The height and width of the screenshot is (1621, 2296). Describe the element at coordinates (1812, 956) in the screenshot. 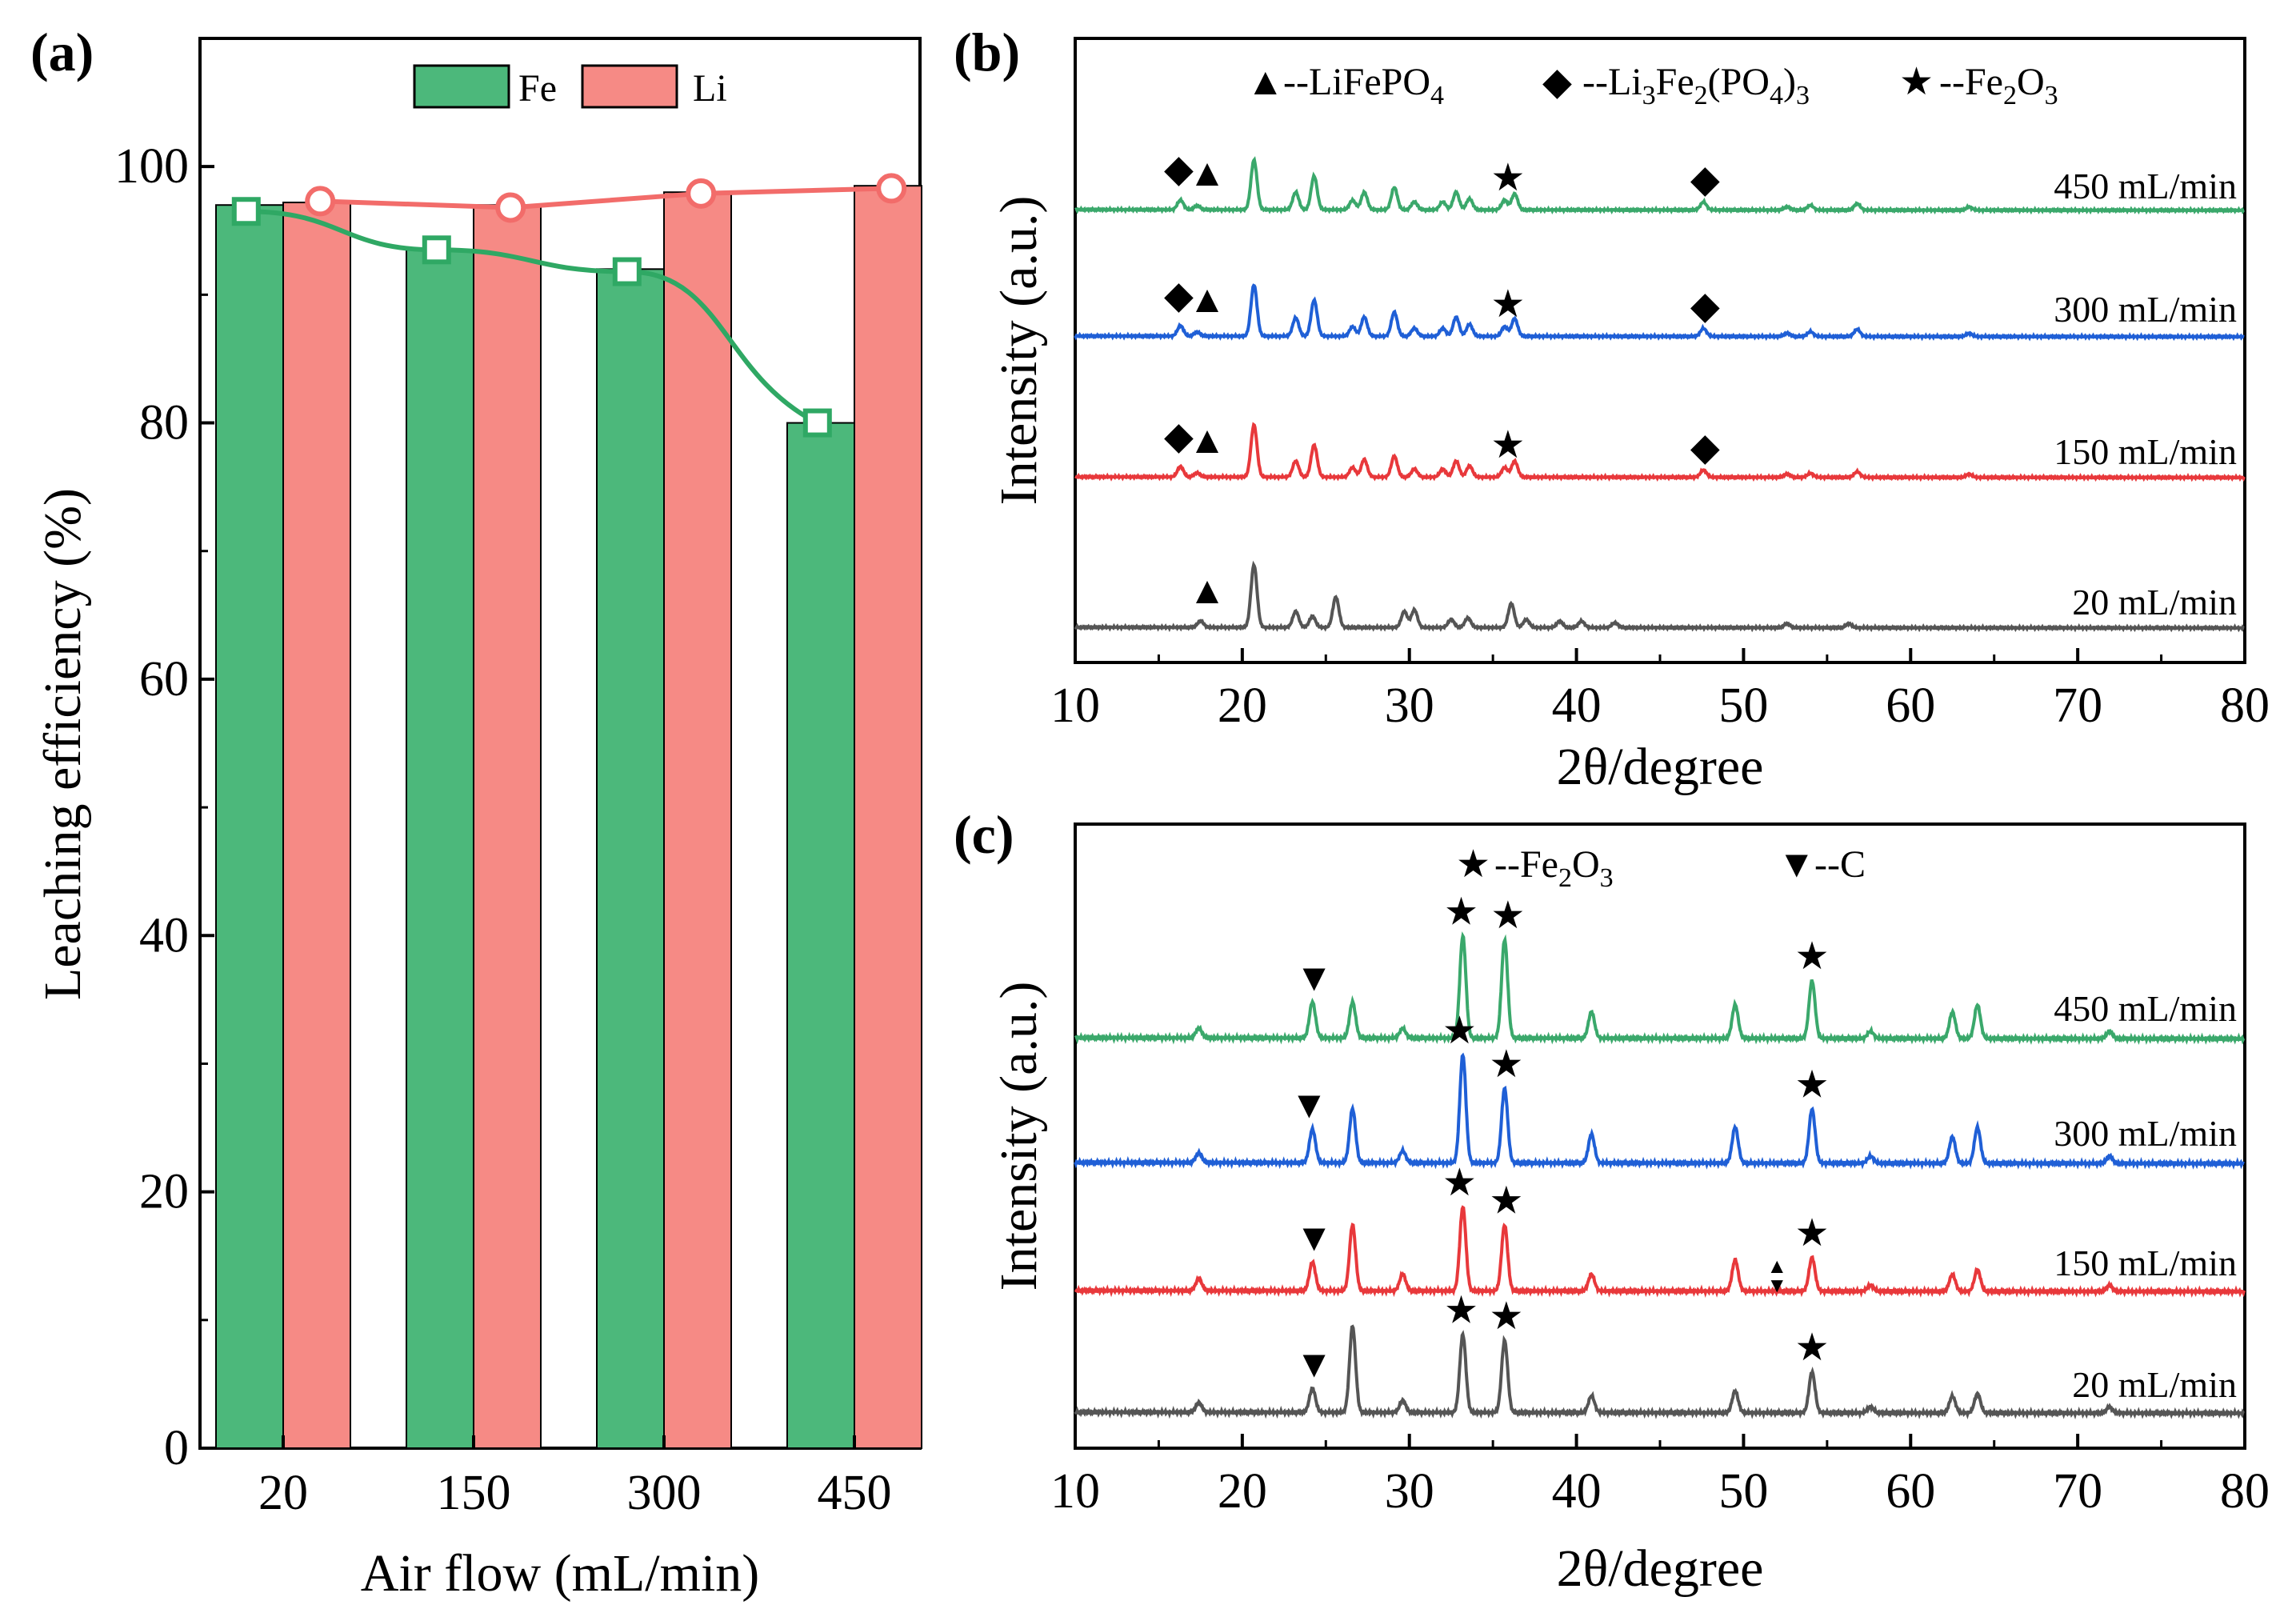

I see `peak-marker-450-ml-min-3: ★` at that location.